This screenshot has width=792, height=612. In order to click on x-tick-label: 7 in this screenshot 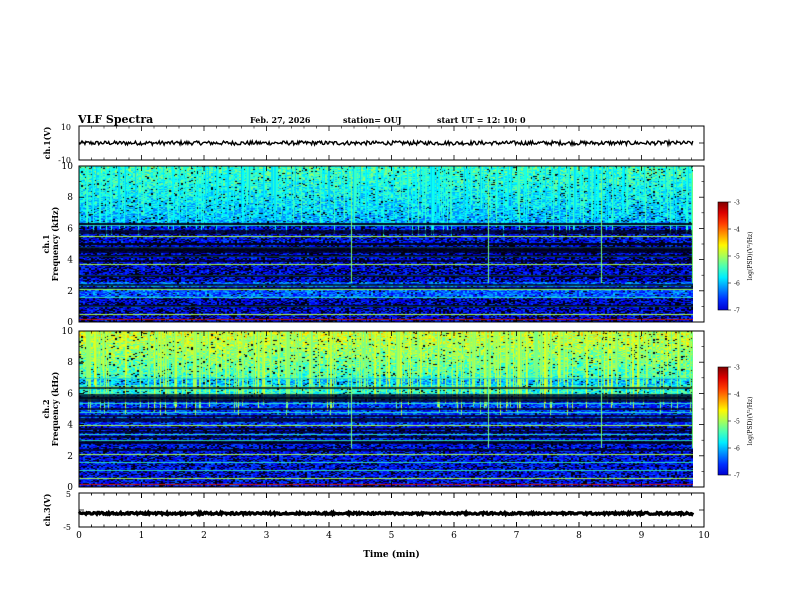, I will do `click(517, 536)`.